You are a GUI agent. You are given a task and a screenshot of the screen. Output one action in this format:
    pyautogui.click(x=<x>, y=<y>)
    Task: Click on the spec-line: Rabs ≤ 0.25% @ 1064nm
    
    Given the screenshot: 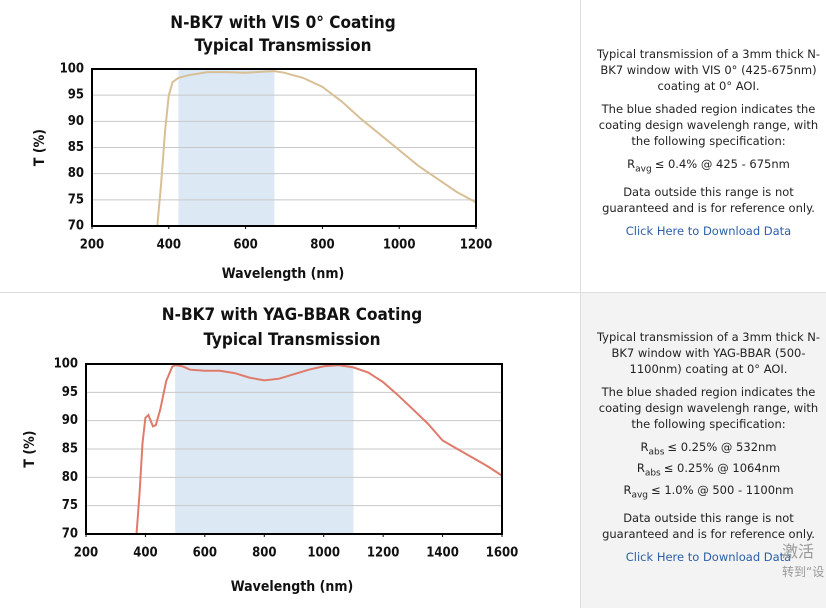 What is the action you would take?
    pyautogui.click(x=708, y=470)
    